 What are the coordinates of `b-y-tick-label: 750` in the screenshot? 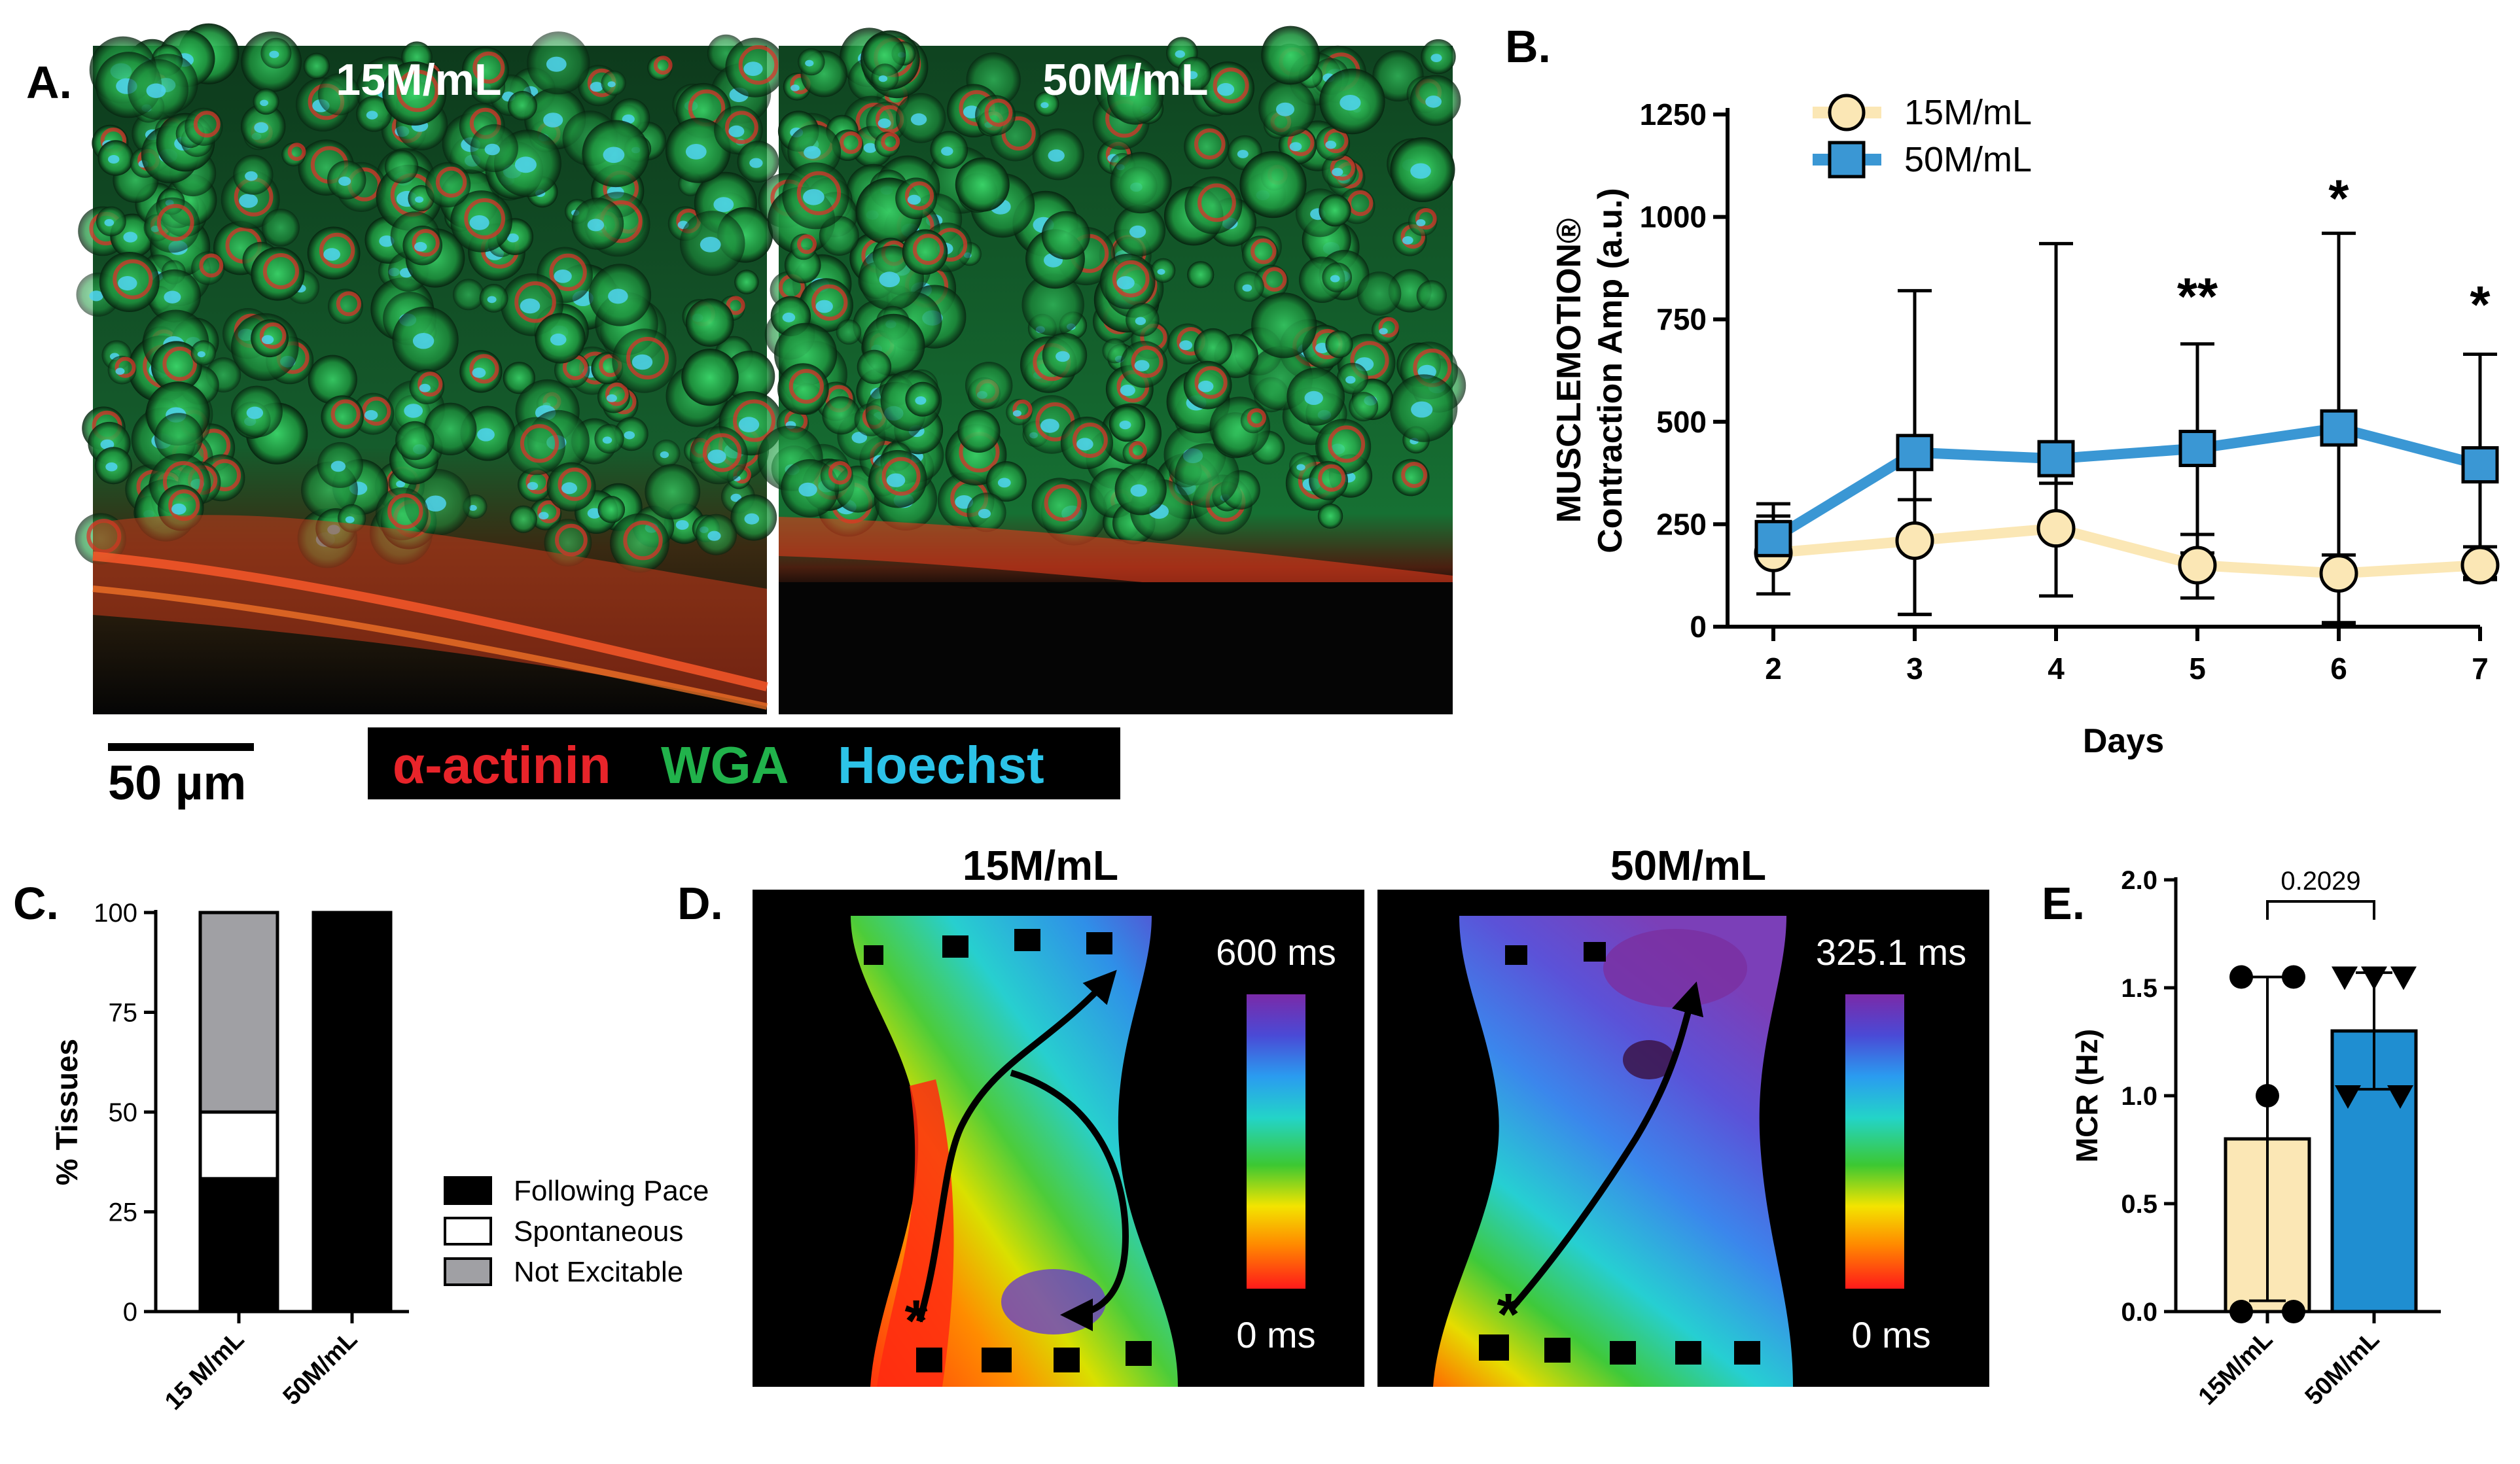 It's located at (1682, 319).